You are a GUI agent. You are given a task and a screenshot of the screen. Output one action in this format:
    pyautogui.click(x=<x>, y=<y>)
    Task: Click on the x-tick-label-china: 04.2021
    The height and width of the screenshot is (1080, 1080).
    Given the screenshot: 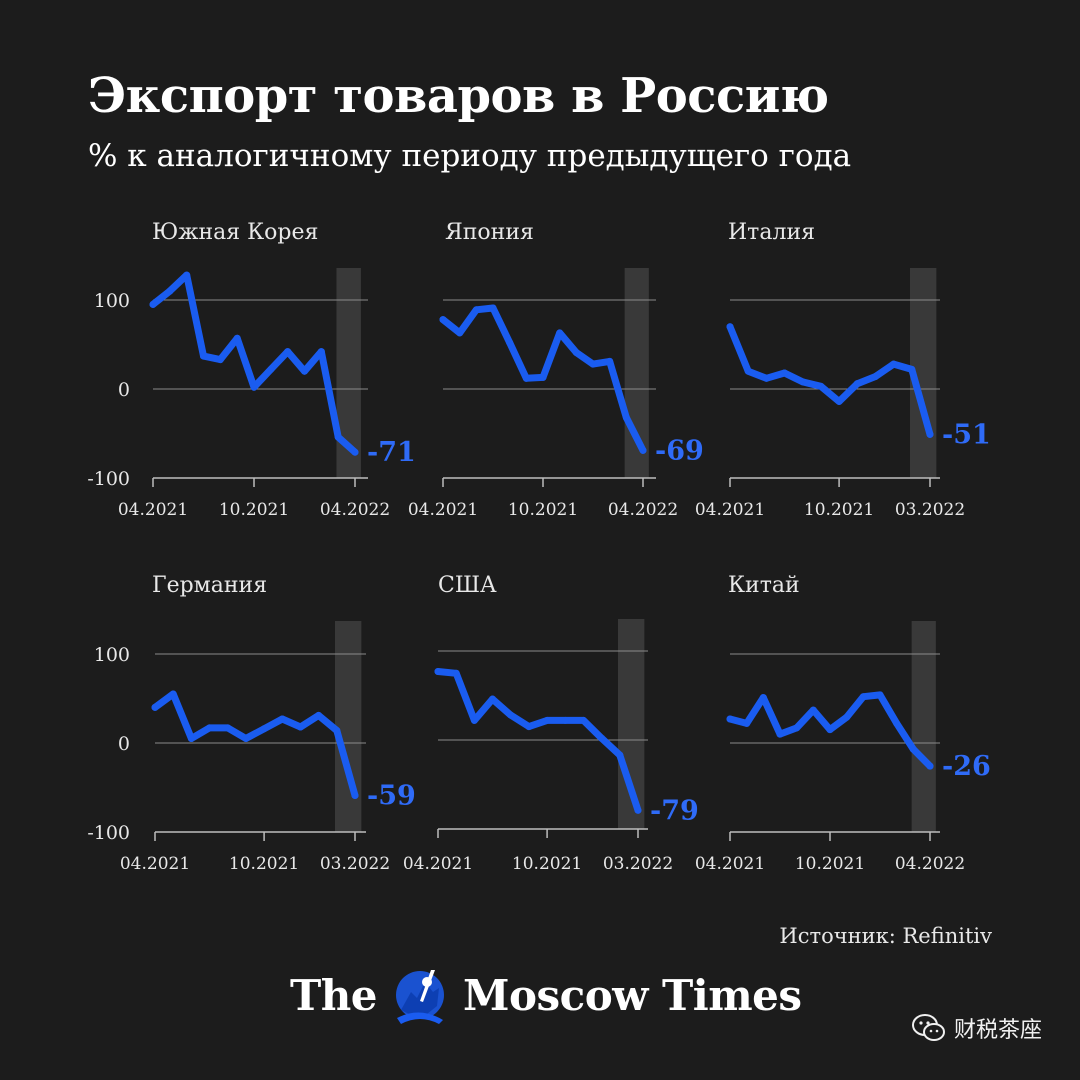 What is the action you would take?
    pyautogui.click(x=730, y=864)
    